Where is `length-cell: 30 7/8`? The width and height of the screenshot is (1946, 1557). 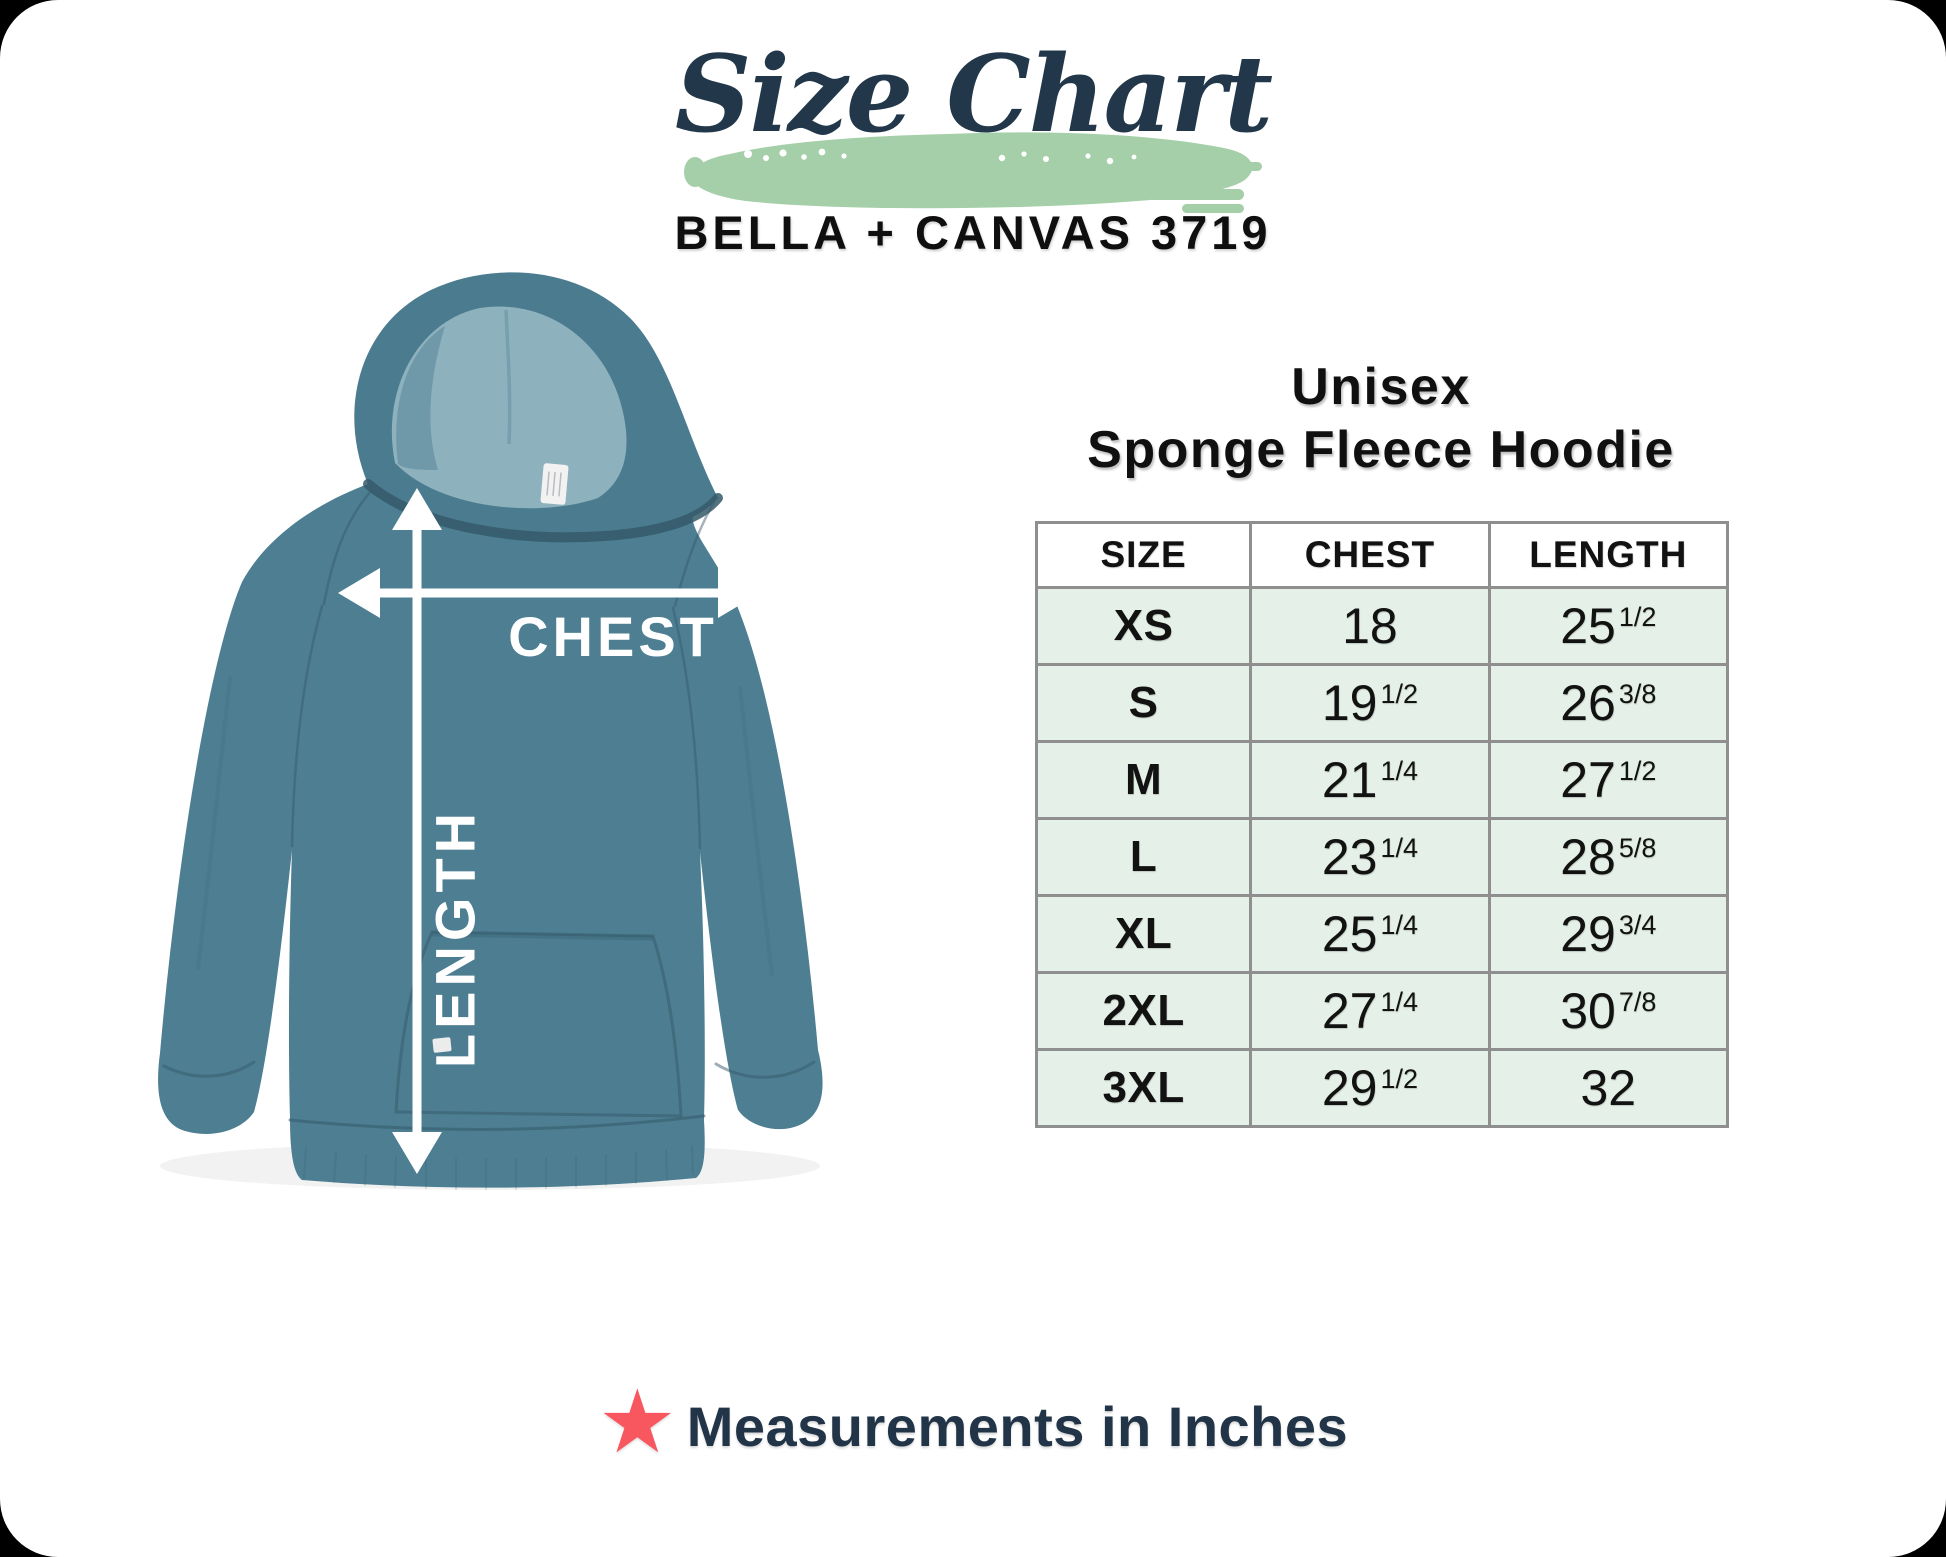 length-cell: 30 7/8 is located at coordinates (1608, 1011).